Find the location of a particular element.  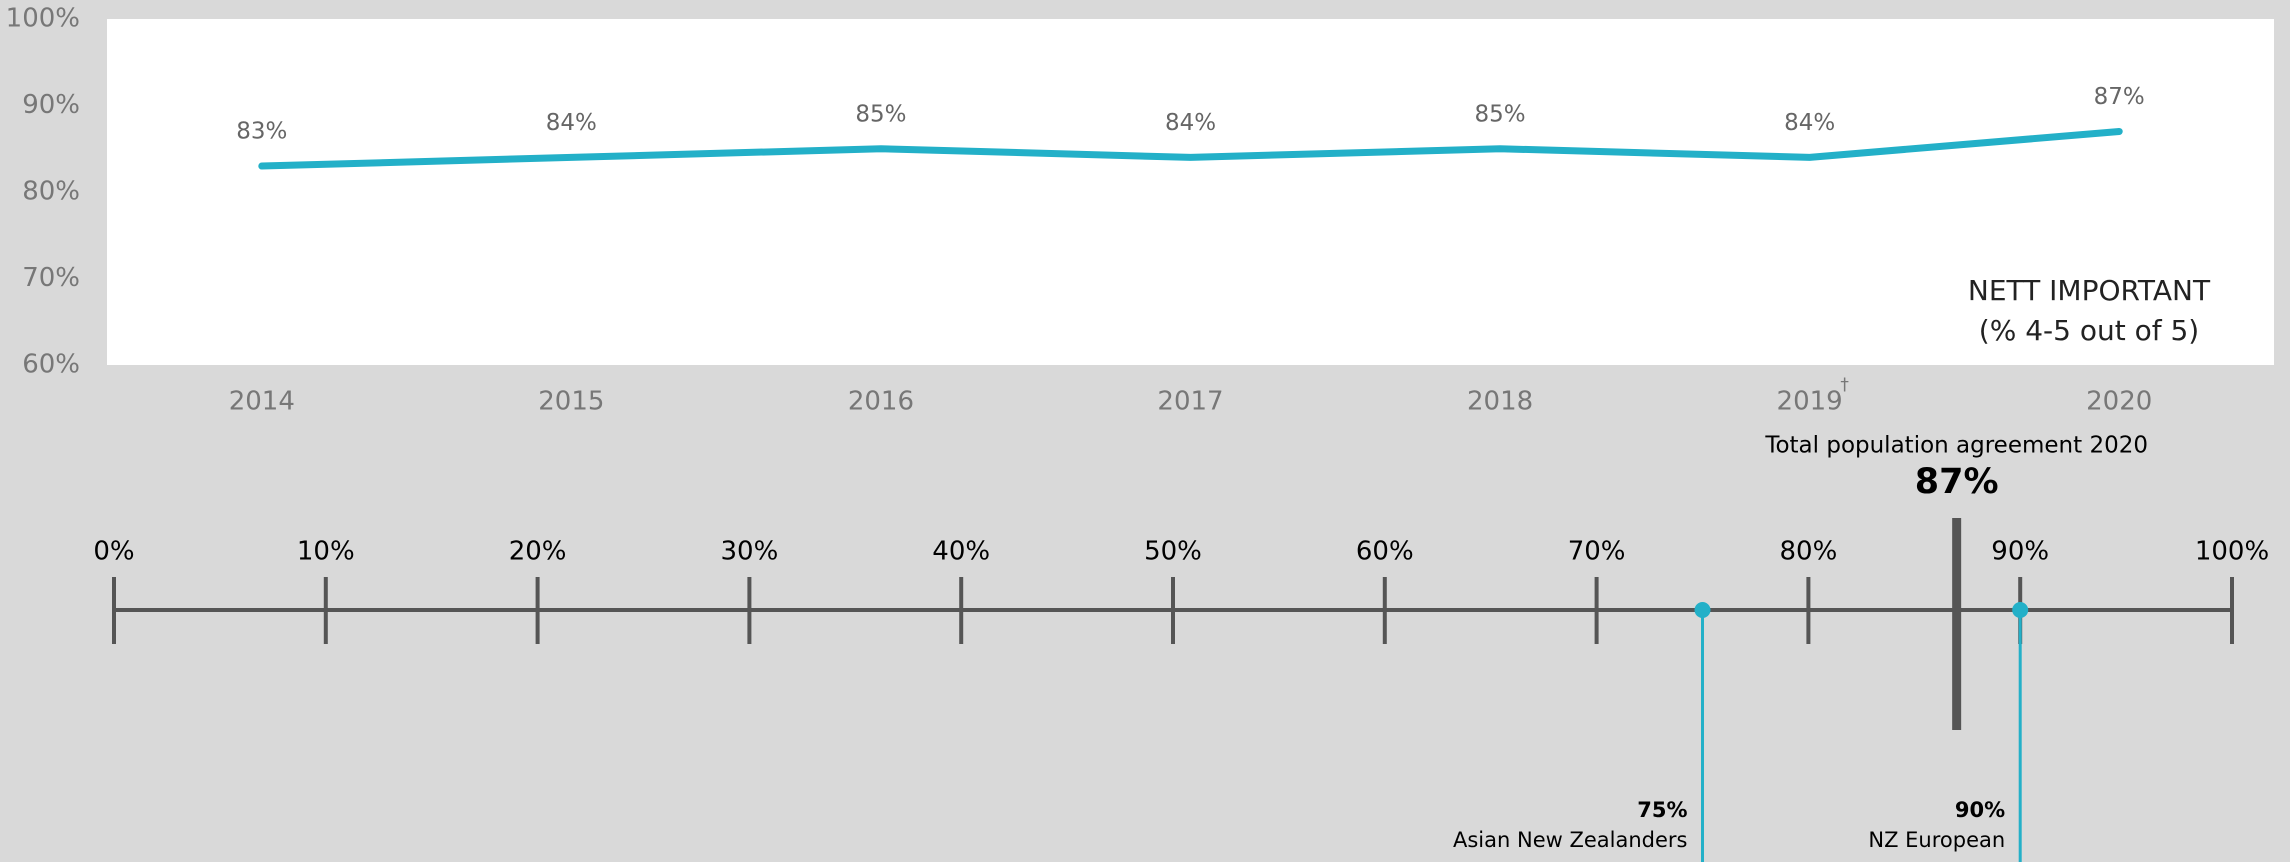

x-tick-label: 2019 is located at coordinates (1810, 402).